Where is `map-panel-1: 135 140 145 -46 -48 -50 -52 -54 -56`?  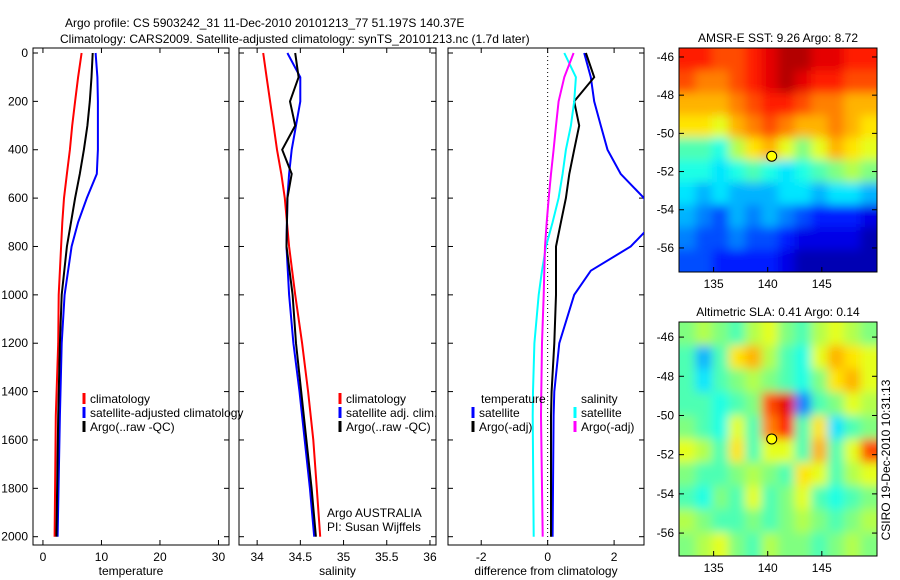 map-panel-1: 135 140 145 -46 -48 -50 -52 -54 -56 is located at coordinates (767, 169).